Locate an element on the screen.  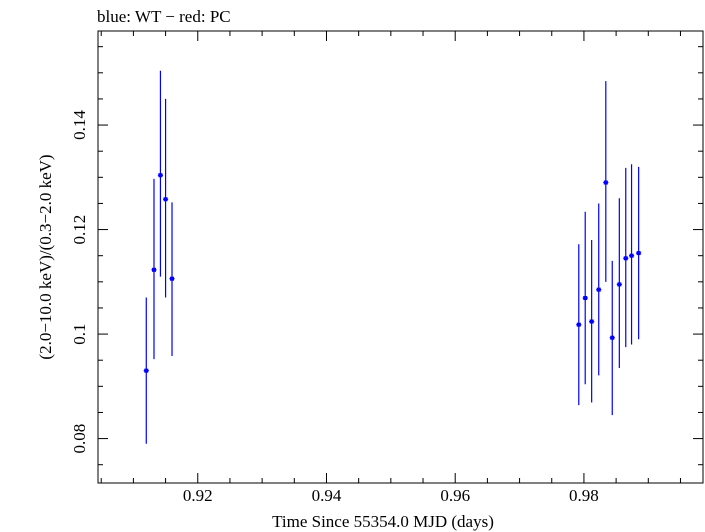
x-tick-label: 0.98 is located at coordinates (584, 495).